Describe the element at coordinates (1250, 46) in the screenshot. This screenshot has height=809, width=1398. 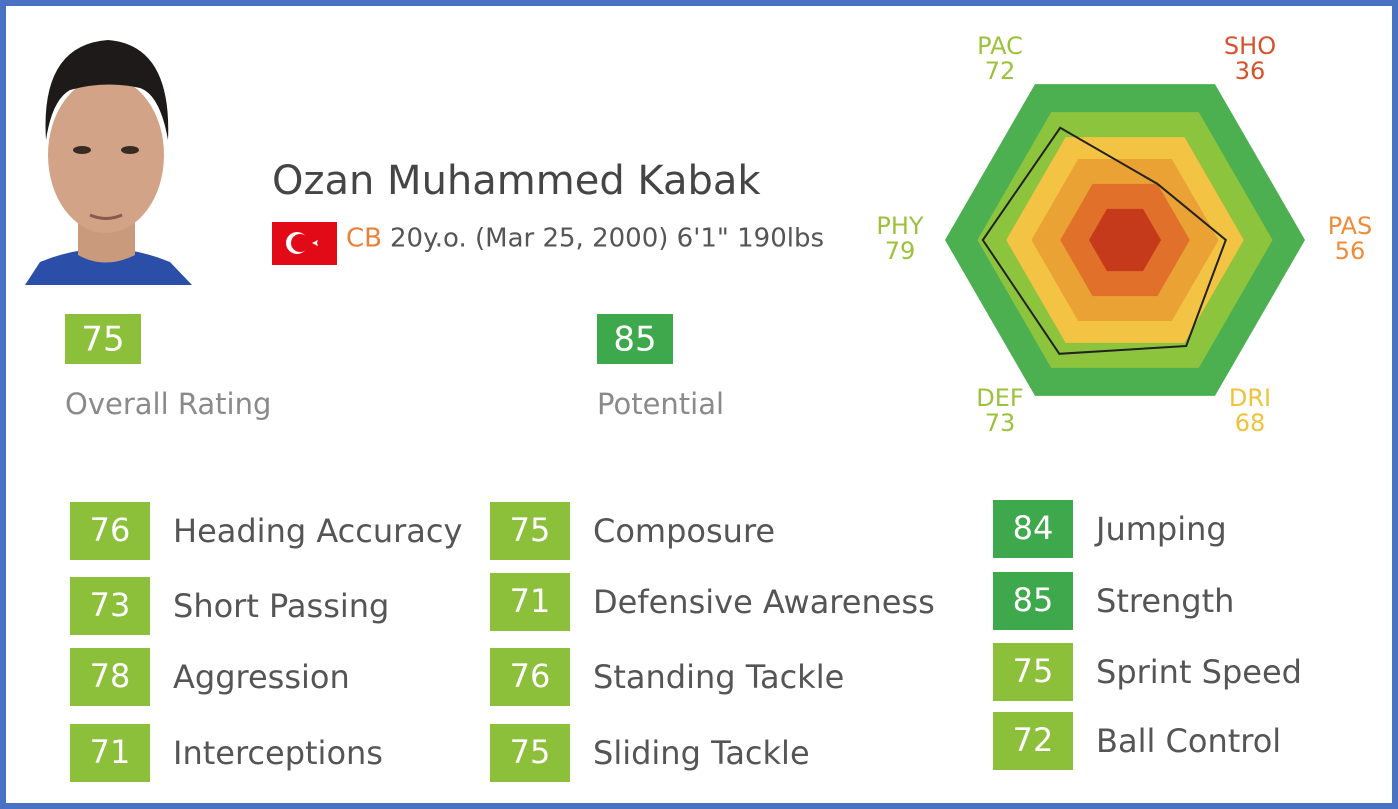
I see `radar-label: SHO` at that location.